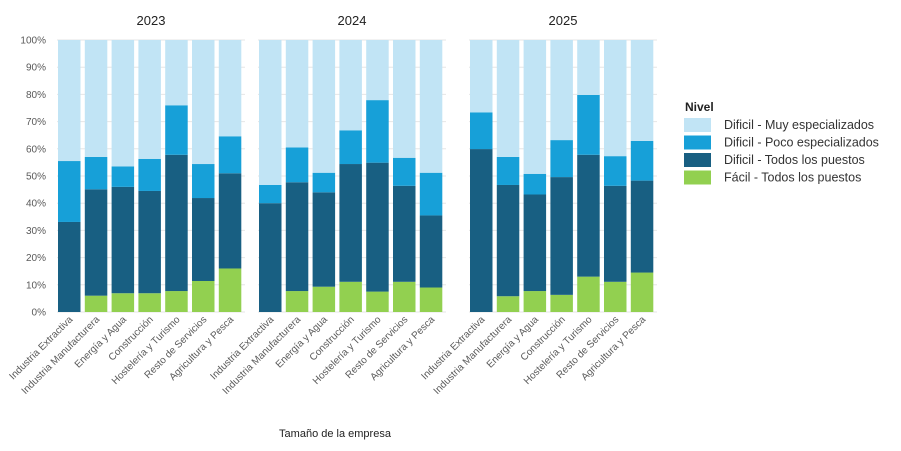 The image size is (901, 451). I want to click on panel-title: 2024, so click(352, 20).